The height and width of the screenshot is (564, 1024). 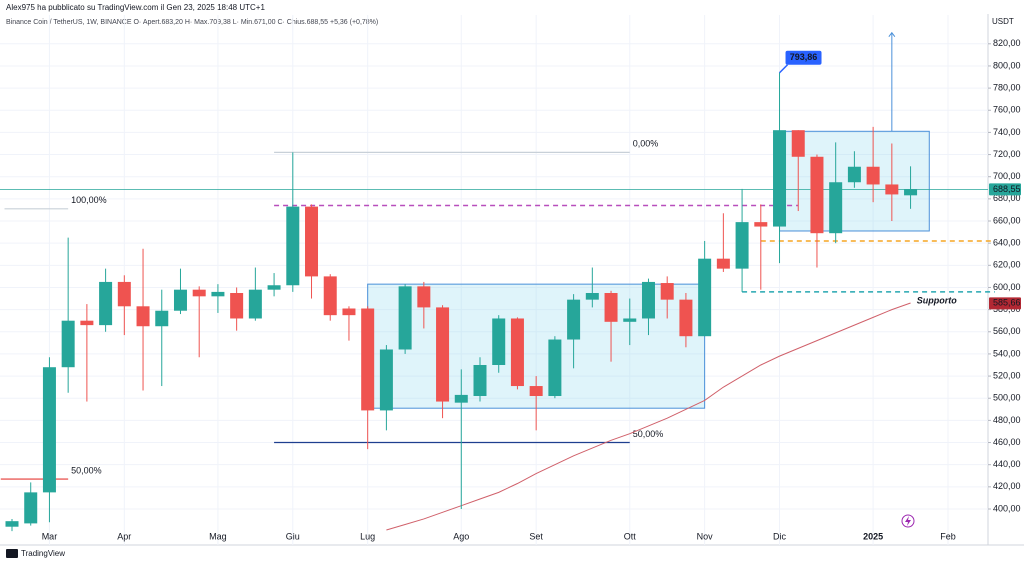 What do you see at coordinates (1007, 375) in the screenshot?
I see `y-tick-label: 520,00` at bounding box center [1007, 375].